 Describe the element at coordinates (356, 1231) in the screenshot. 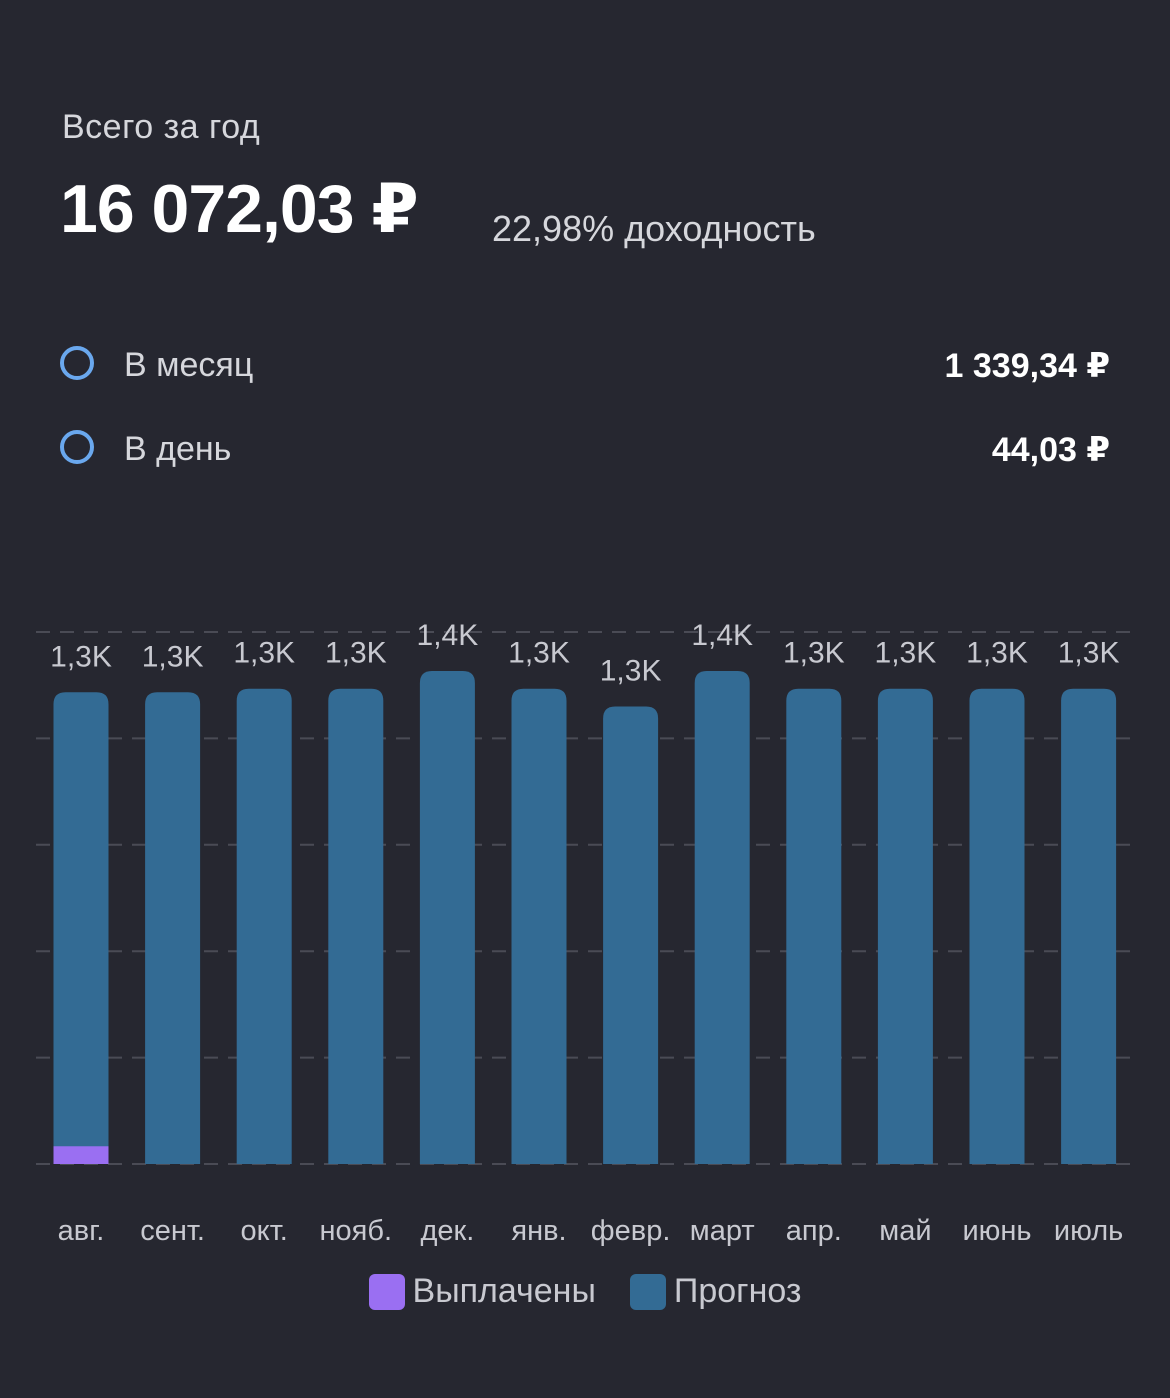

I see `x-tick-label: нояб.` at that location.